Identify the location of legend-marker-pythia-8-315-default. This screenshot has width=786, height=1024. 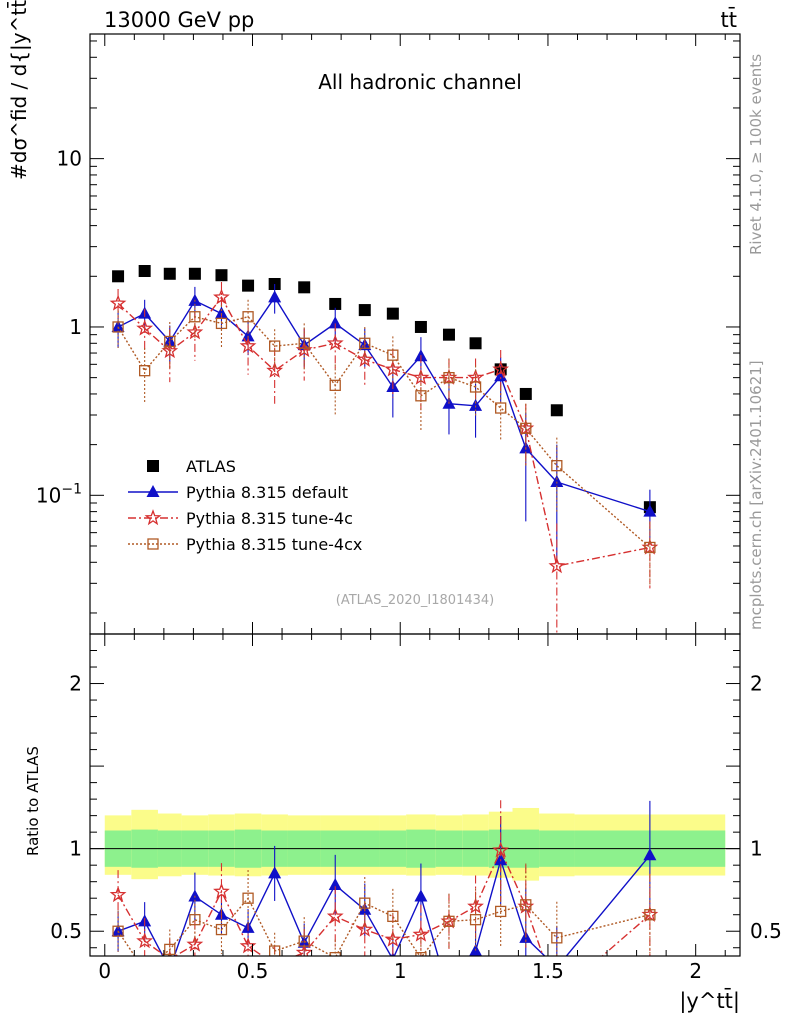
(153, 491).